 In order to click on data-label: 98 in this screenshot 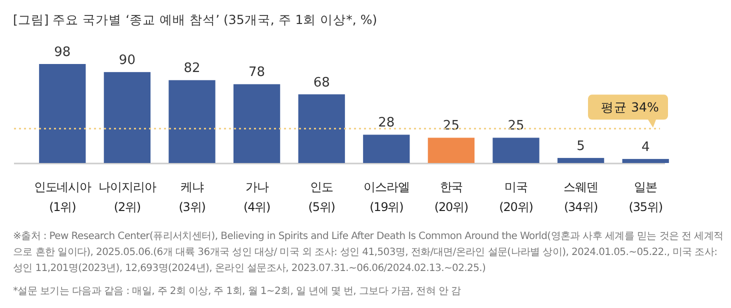, I will do `click(62, 52)`.